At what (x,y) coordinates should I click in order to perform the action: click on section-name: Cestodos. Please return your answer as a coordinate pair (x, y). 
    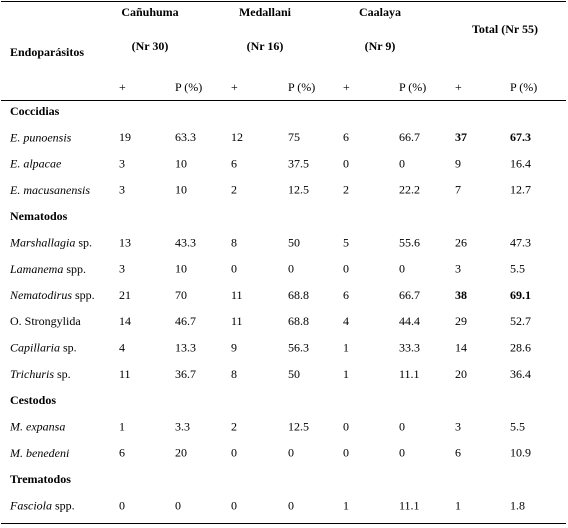
    Looking at the image, I should click on (33, 400).